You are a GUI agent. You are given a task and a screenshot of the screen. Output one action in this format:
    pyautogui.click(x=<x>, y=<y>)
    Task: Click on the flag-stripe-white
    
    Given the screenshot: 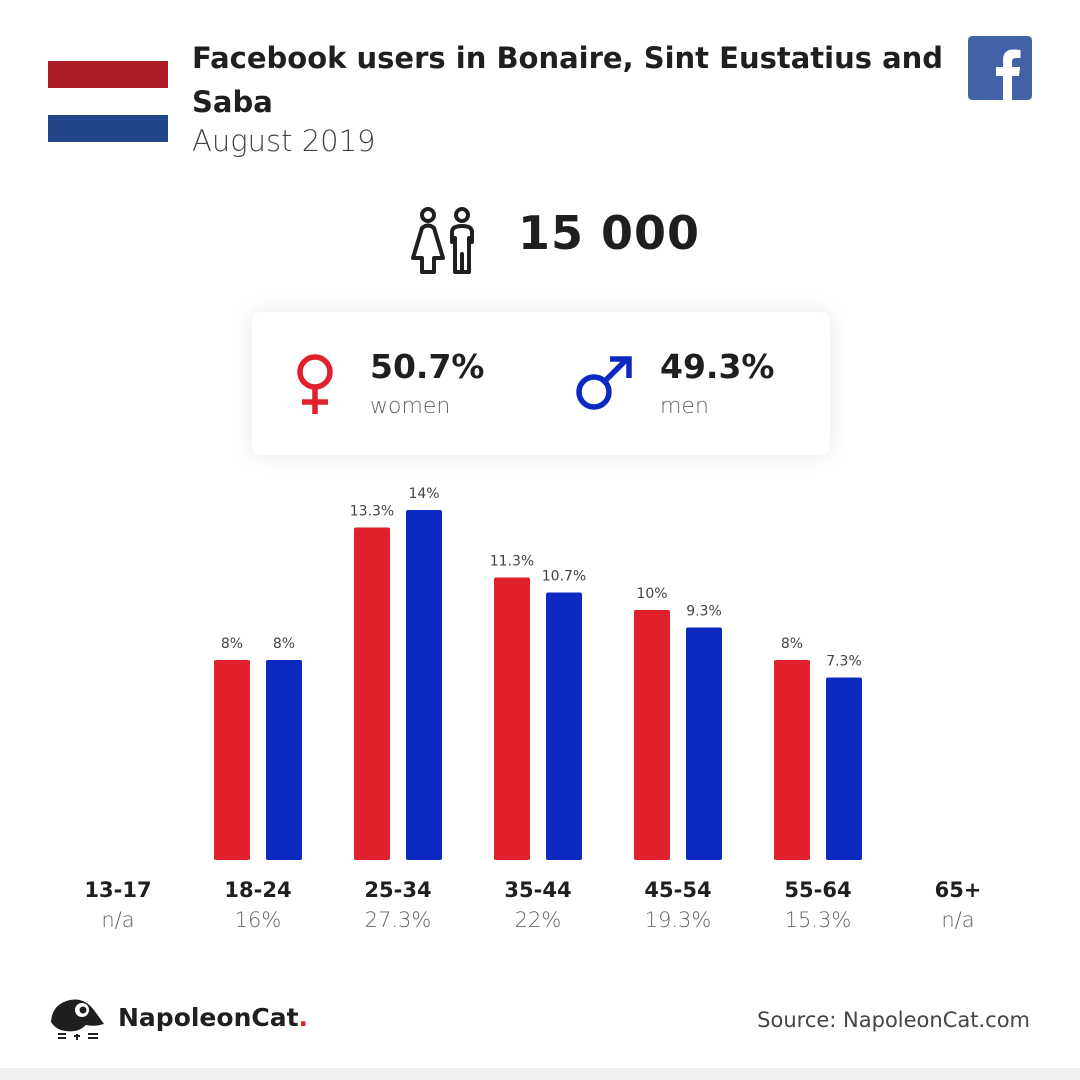 What is the action you would take?
    pyautogui.click(x=108, y=101)
    